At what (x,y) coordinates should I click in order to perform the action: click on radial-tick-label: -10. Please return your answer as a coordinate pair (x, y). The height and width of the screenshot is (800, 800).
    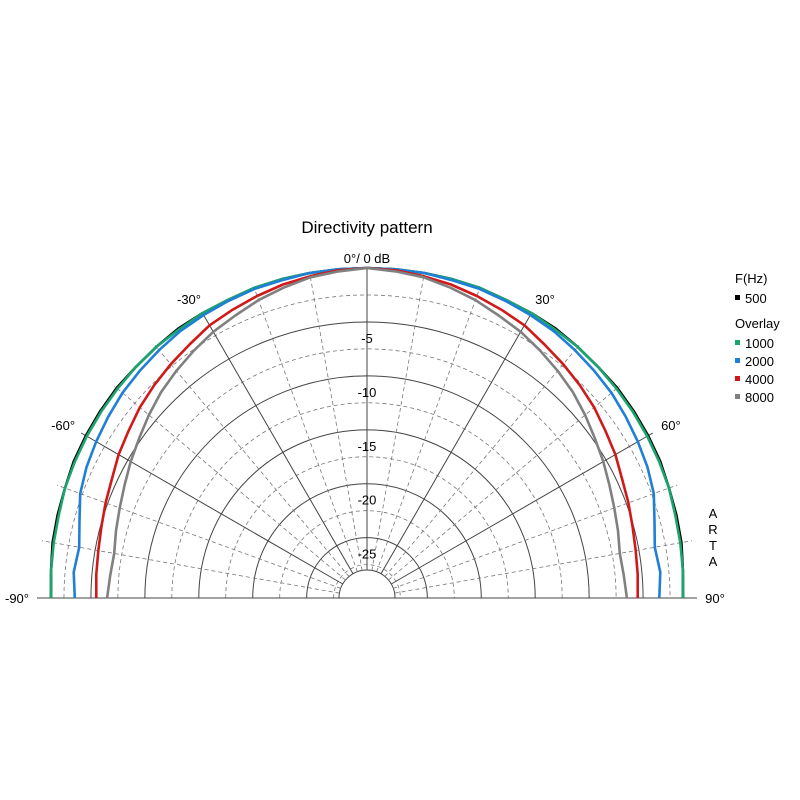
    Looking at the image, I should click on (367, 392).